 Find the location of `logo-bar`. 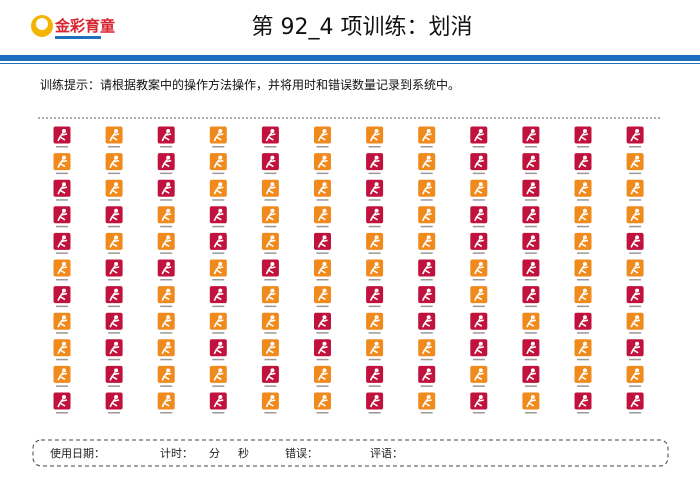

logo-bar is located at coordinates (78, 37).